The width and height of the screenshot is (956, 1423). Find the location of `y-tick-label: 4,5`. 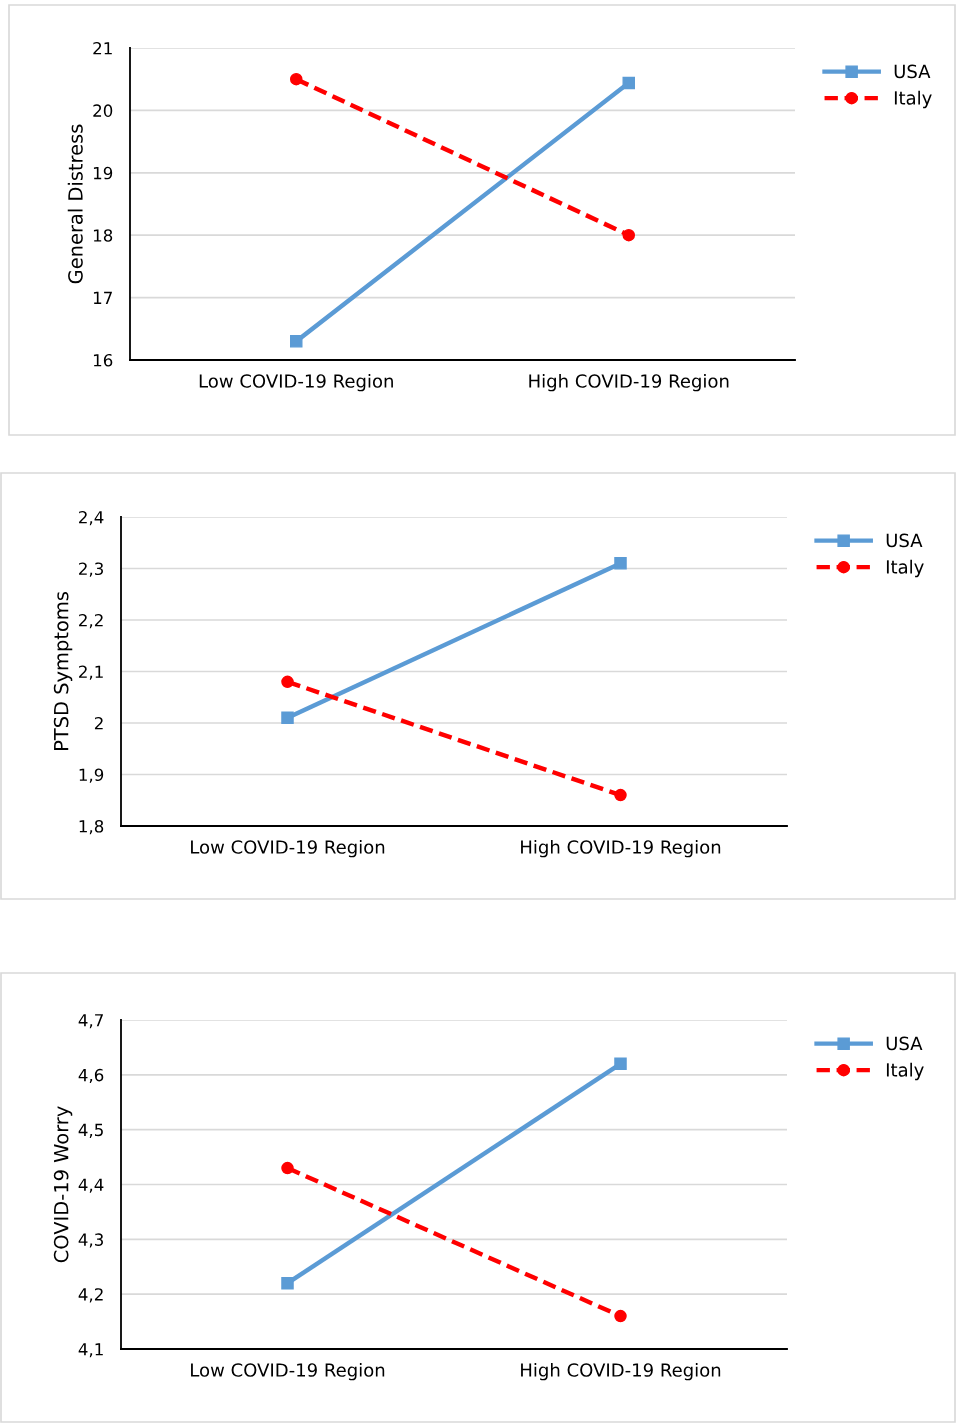

y-tick-label: 4,5 is located at coordinates (90, 1130).